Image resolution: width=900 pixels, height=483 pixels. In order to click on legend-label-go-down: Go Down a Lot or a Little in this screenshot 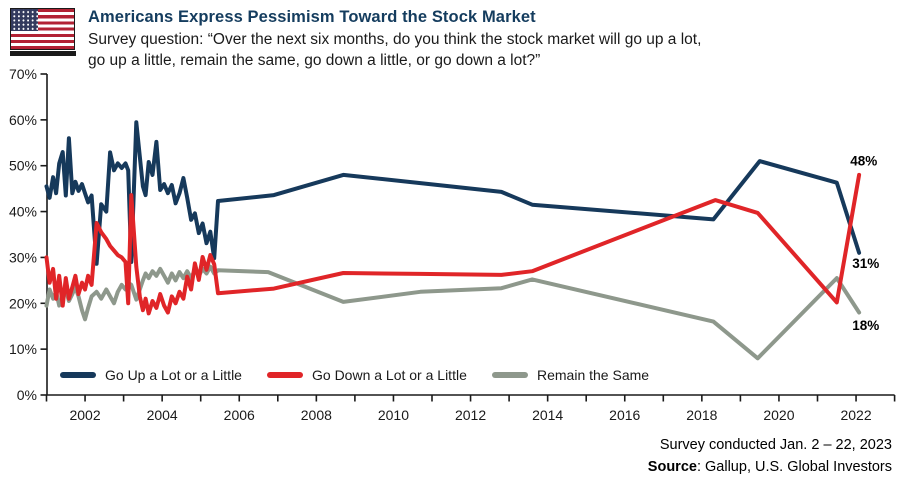, I will do `click(389, 375)`.